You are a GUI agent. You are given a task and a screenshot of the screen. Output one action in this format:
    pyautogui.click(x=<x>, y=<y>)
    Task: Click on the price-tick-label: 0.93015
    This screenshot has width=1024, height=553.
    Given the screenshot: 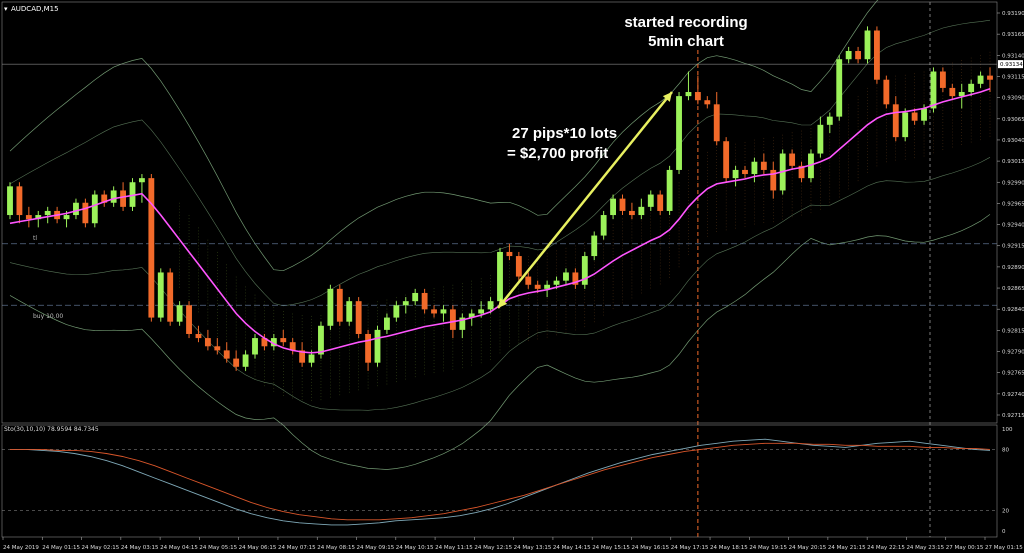 What is the action you would take?
    pyautogui.click(x=1013, y=162)
    